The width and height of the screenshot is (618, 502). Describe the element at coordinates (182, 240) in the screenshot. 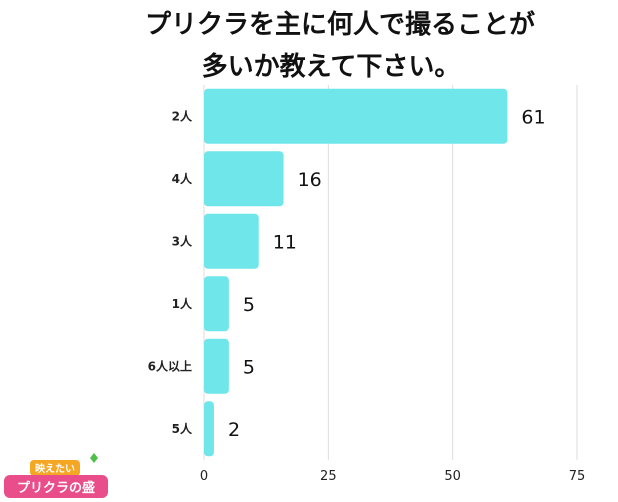

I see `category-label: 3人` at that location.